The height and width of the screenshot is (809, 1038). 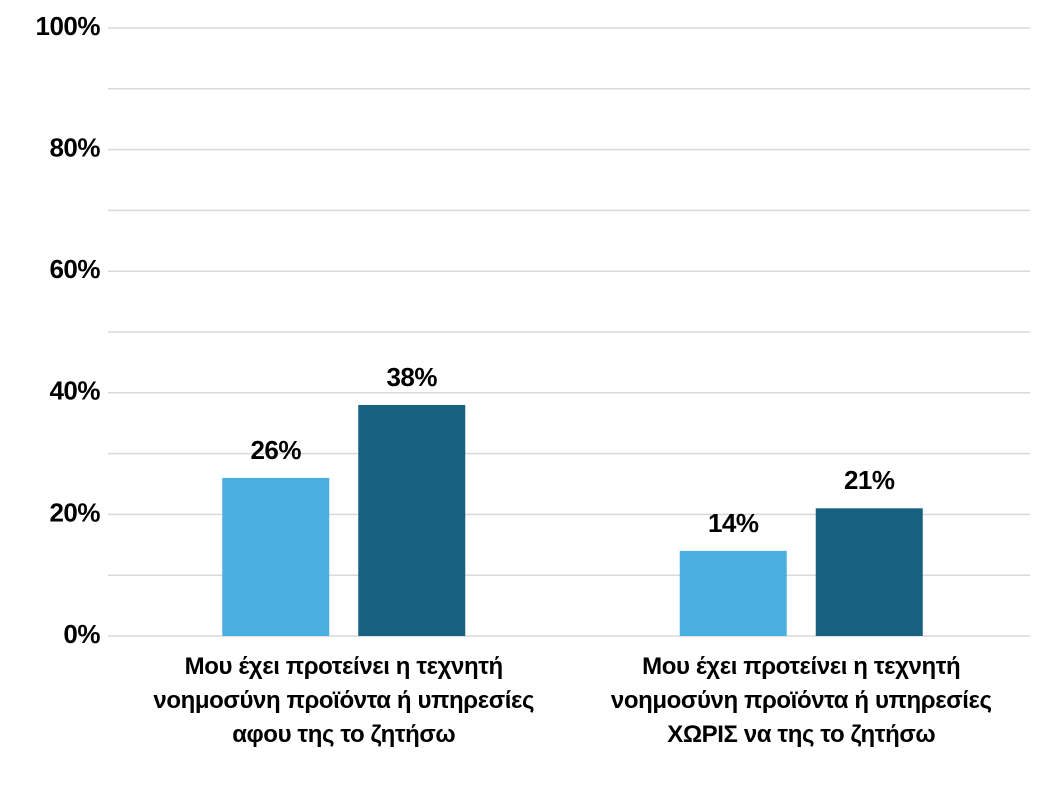 I want to click on data-label: 14%, so click(x=733, y=523).